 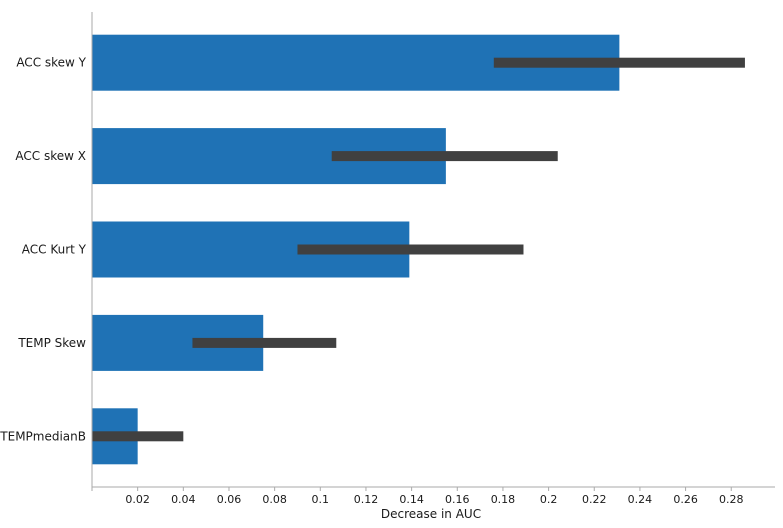 What do you see at coordinates (685, 499) in the screenshot?
I see `x-tick-label-12: 0.26` at bounding box center [685, 499].